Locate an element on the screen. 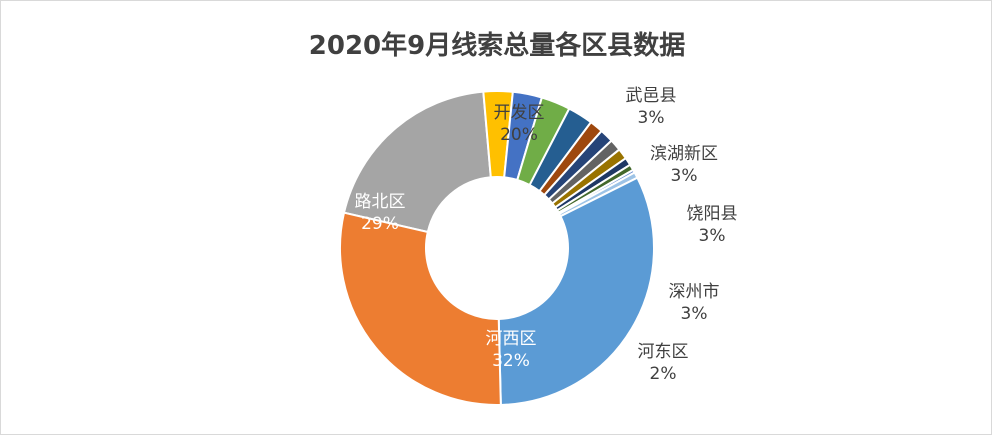 This screenshot has height=435, width=992. slice-label-13: 河西区 is located at coordinates (511, 339).